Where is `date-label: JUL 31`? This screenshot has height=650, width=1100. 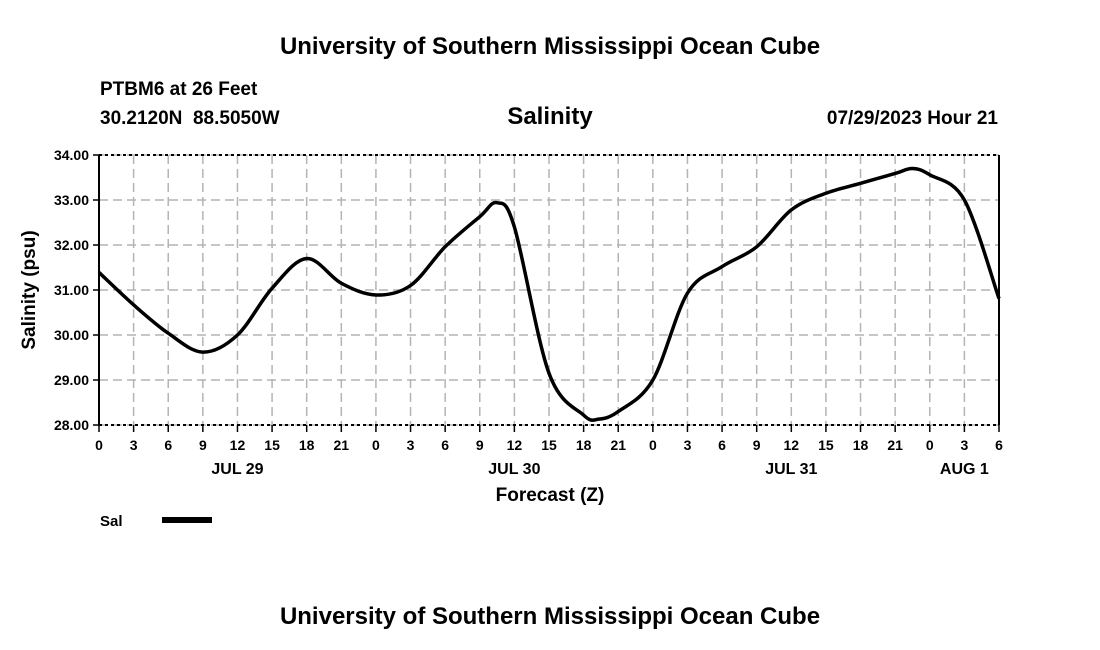 date-label: JUL 31 is located at coordinates (791, 469).